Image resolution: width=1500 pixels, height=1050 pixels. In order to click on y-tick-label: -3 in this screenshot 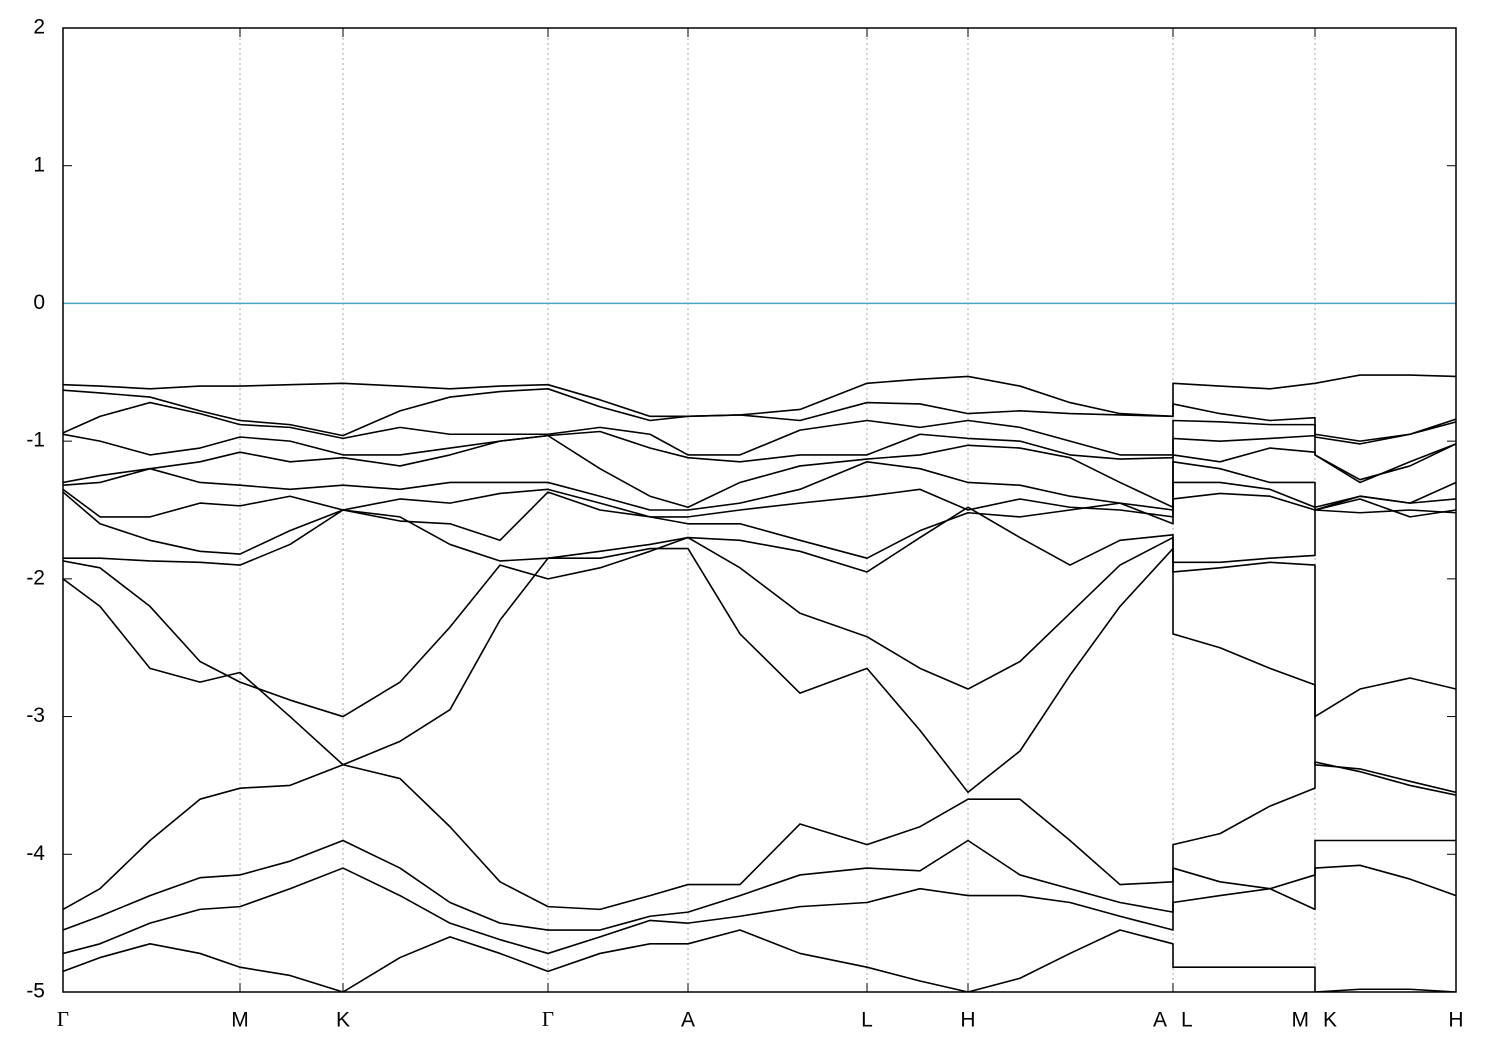, I will do `click(35, 715)`.